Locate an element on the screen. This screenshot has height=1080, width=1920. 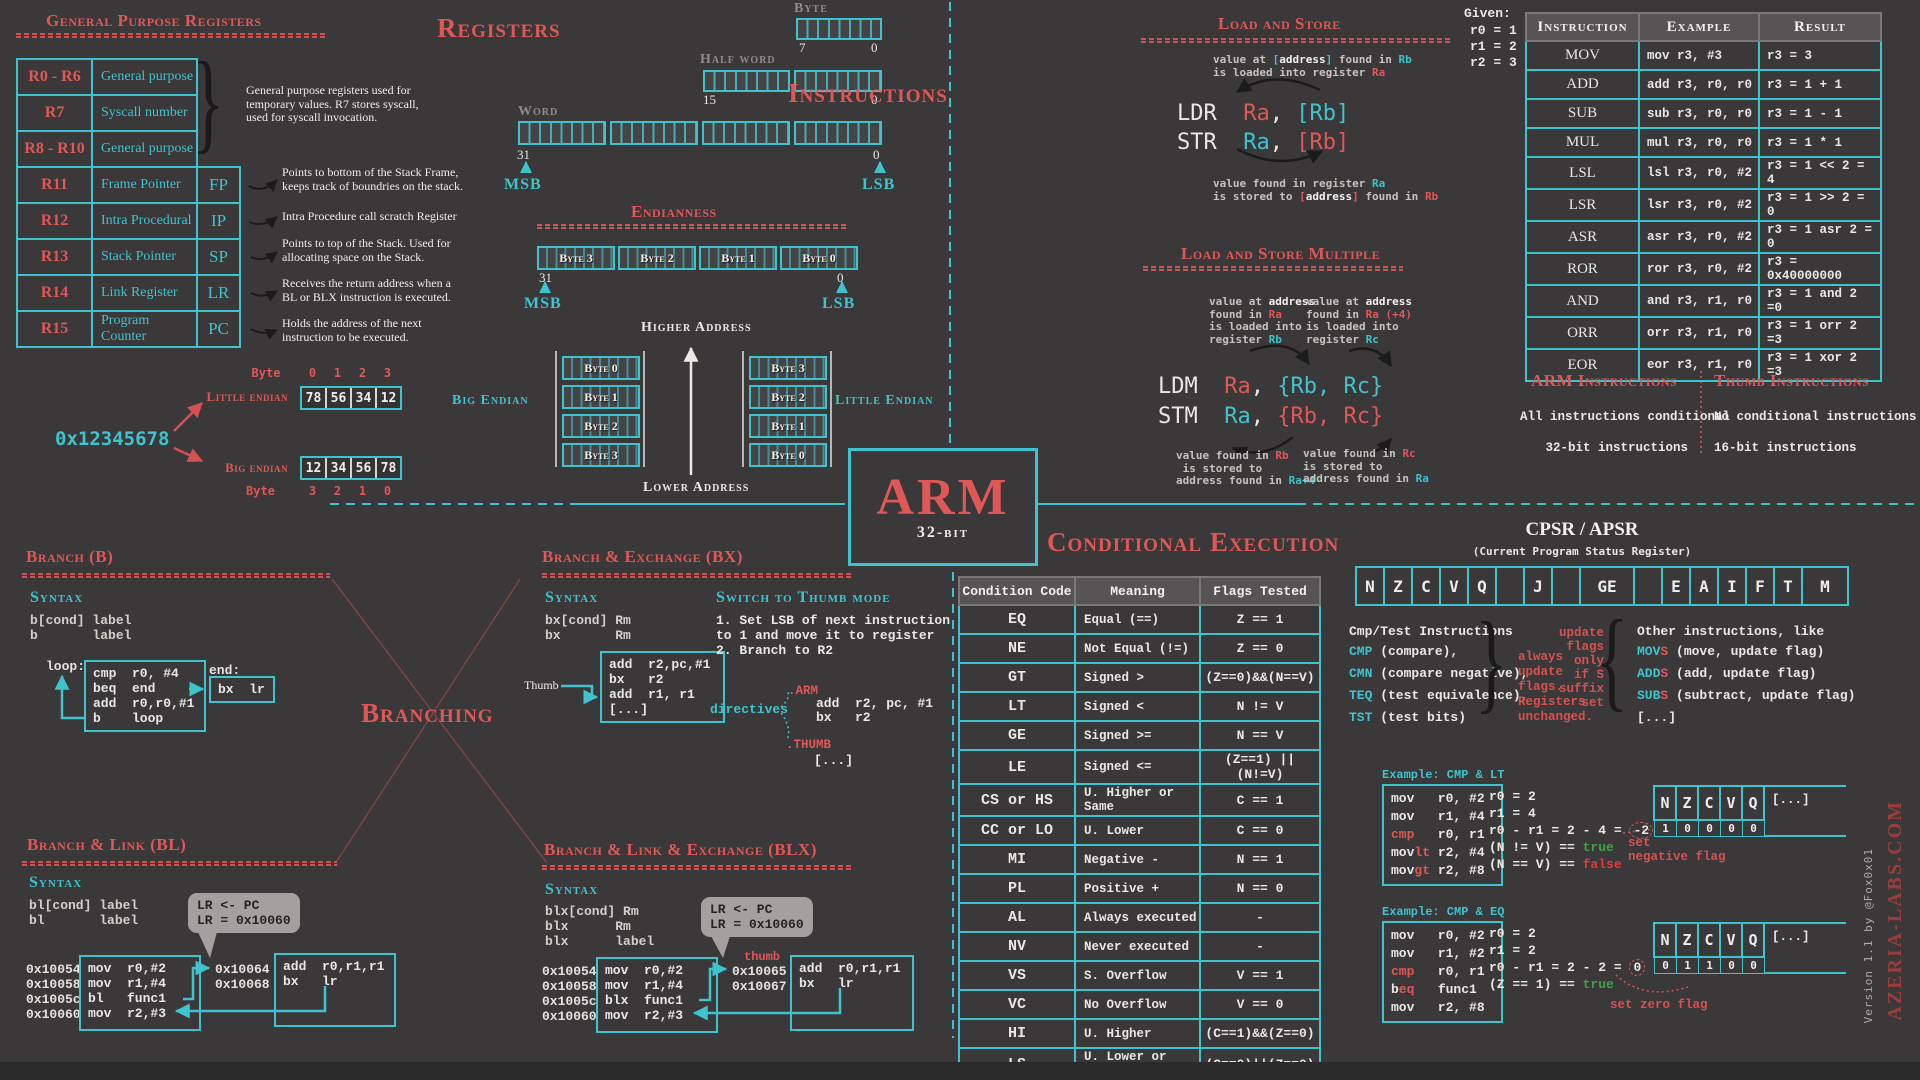
table-cell: ROR is located at coordinates (1582, 269).